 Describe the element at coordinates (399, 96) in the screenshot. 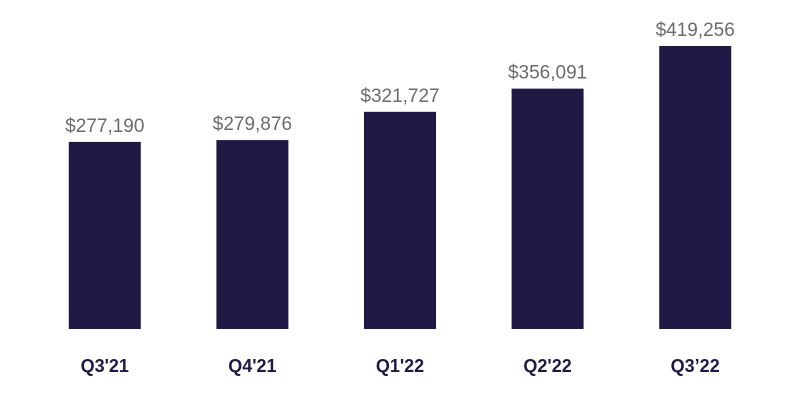

I see `value-label: $321,727` at that location.